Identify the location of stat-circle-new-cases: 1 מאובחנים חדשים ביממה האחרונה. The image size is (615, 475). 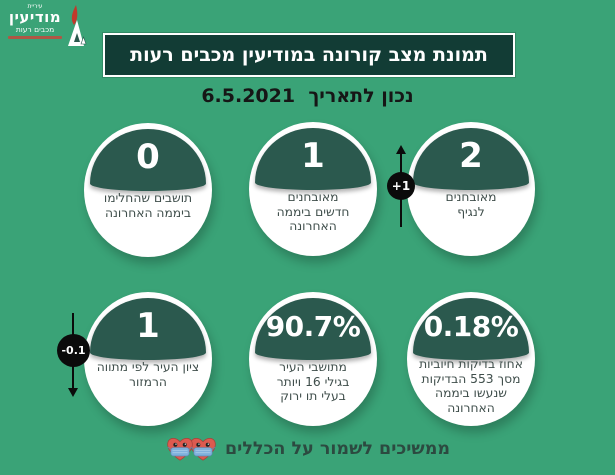
(313, 189).